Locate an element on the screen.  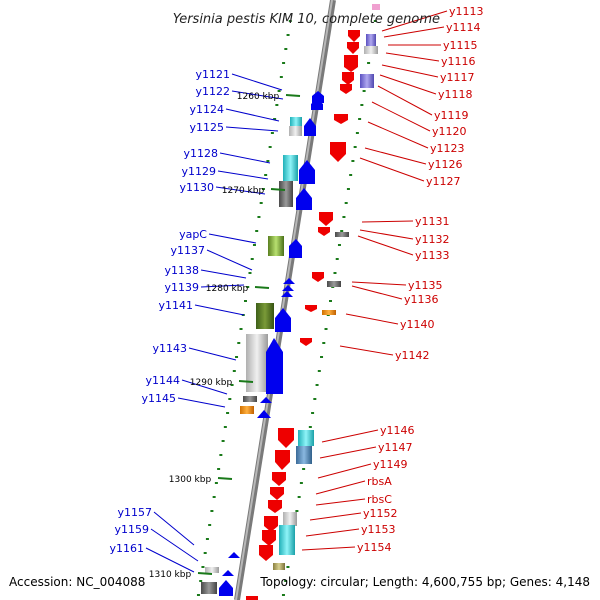
gene-label-y1122: y1122 is located at coordinates (212, 91).